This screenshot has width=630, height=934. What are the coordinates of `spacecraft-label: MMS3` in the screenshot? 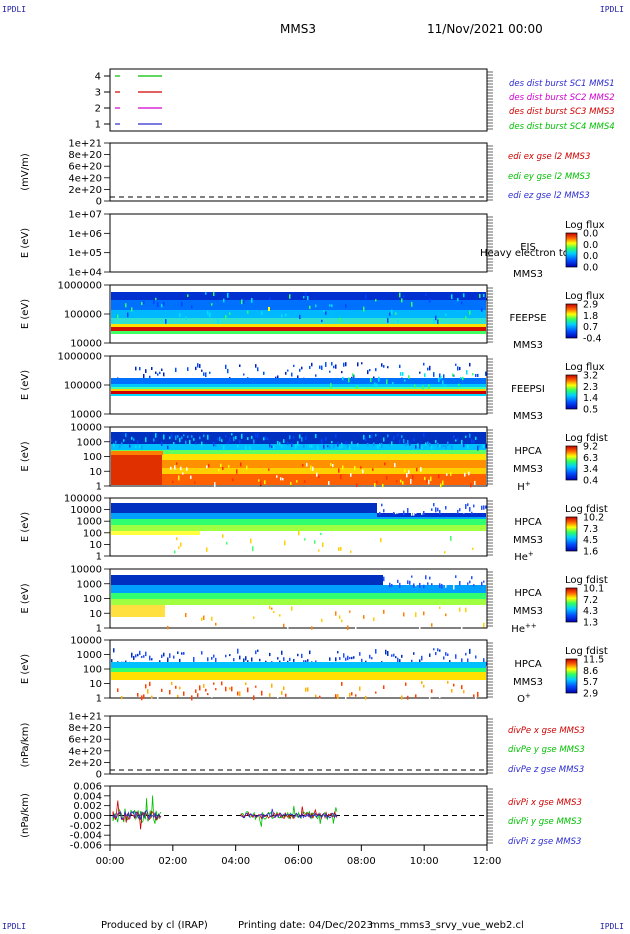 It's located at (528, 682).